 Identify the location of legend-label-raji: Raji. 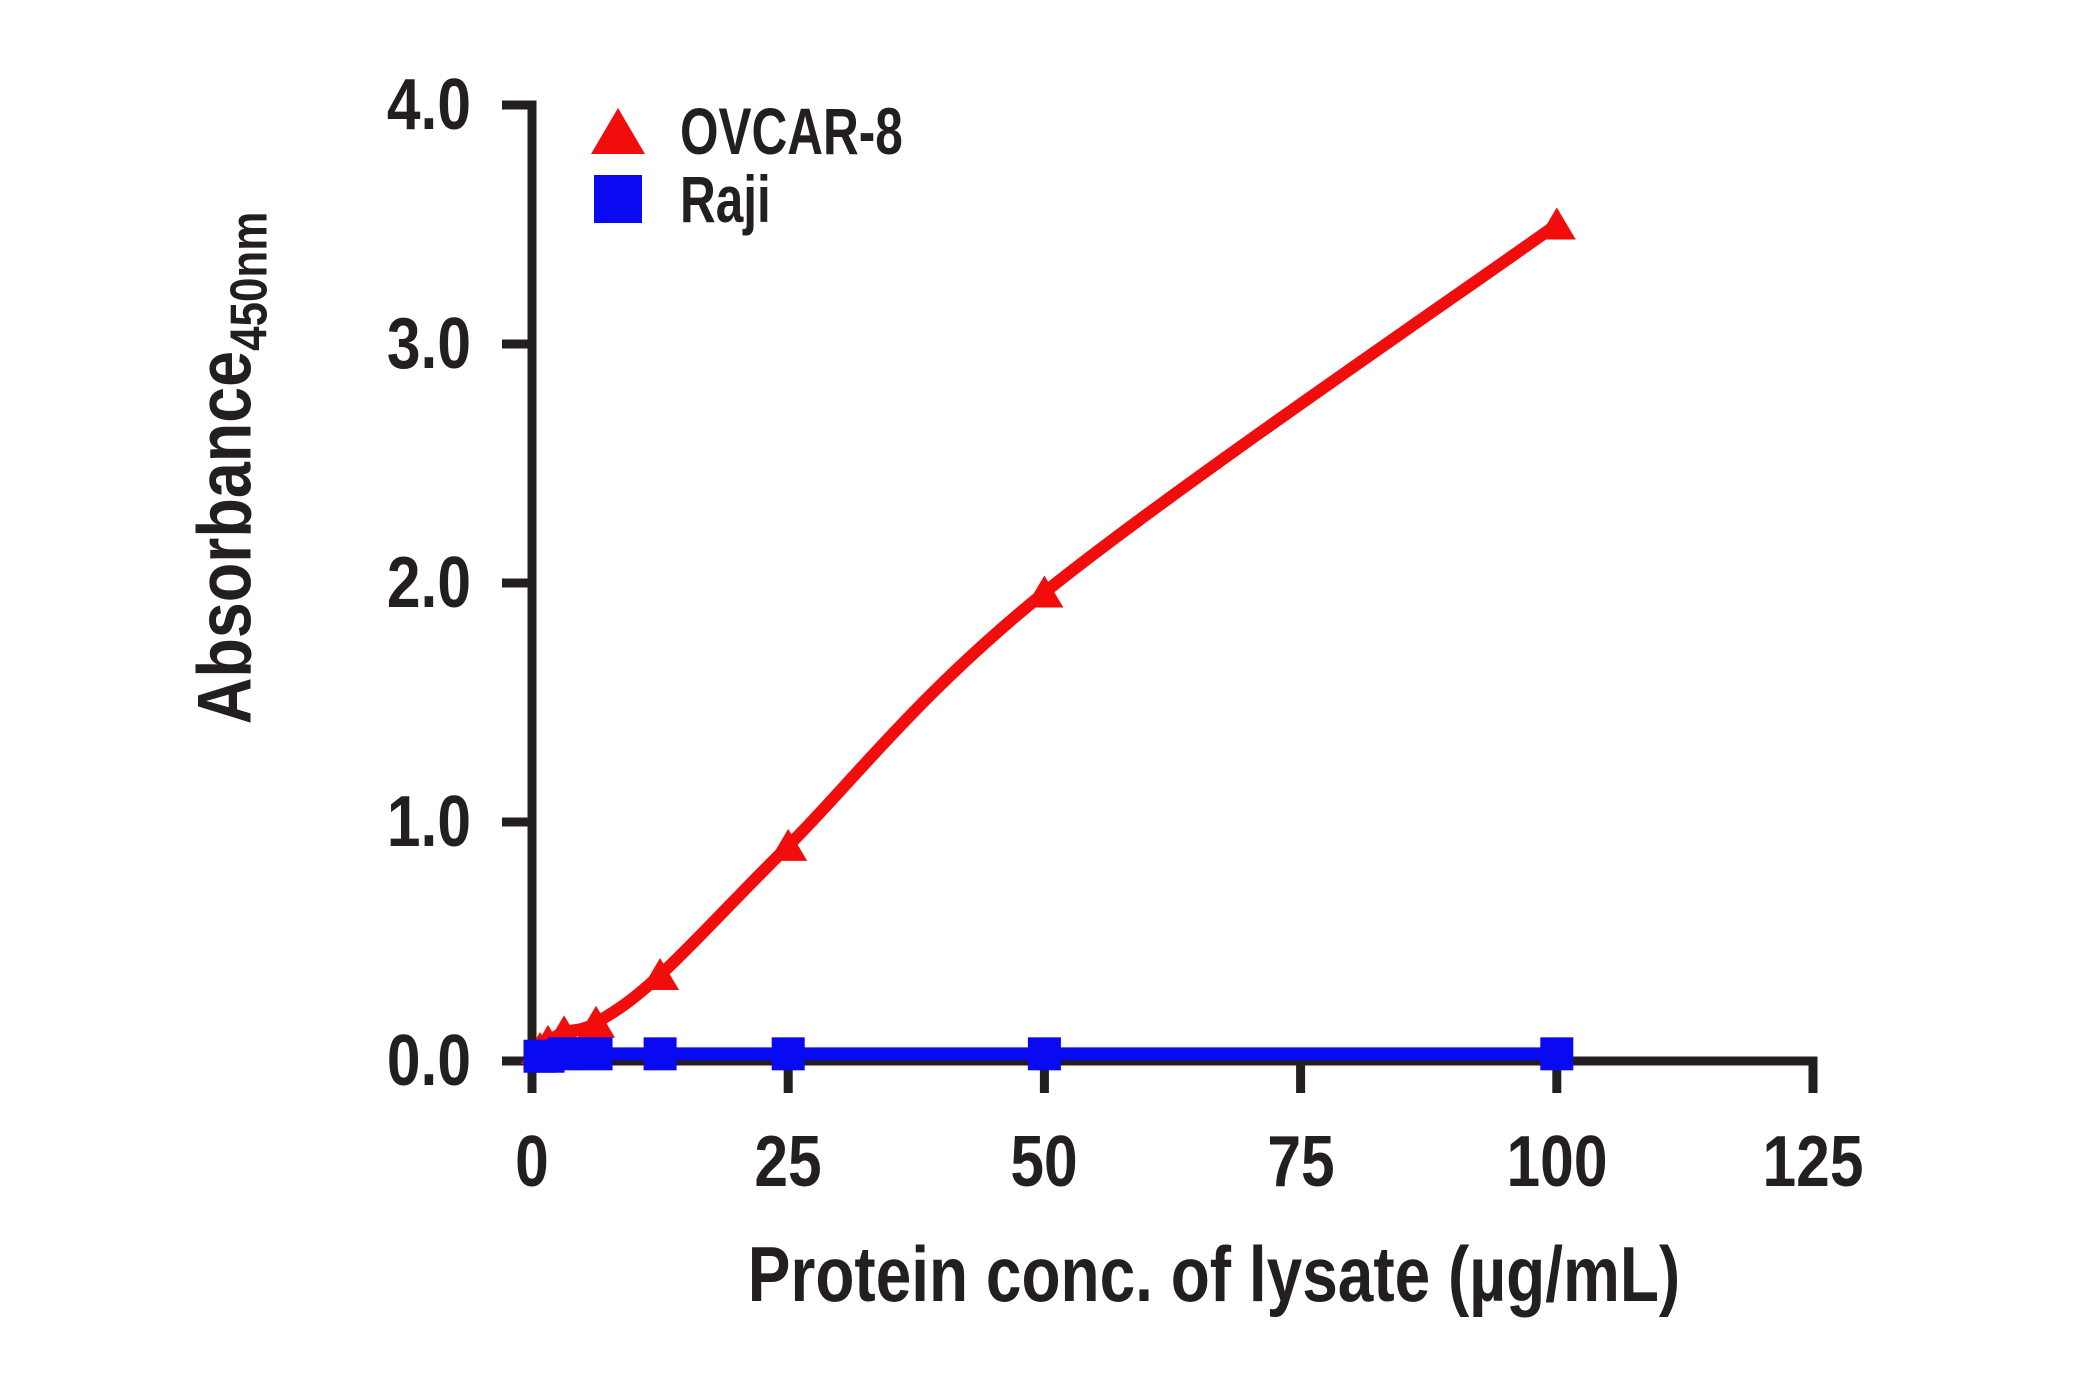
(725, 199).